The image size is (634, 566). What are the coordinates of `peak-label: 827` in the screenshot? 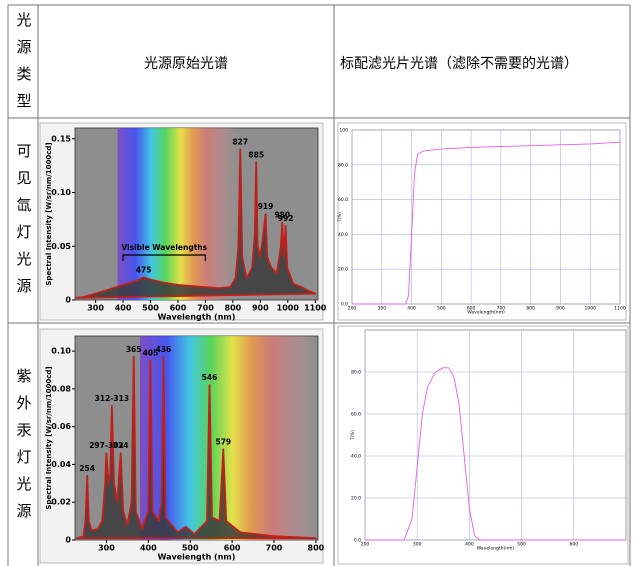 It's located at (240, 142).